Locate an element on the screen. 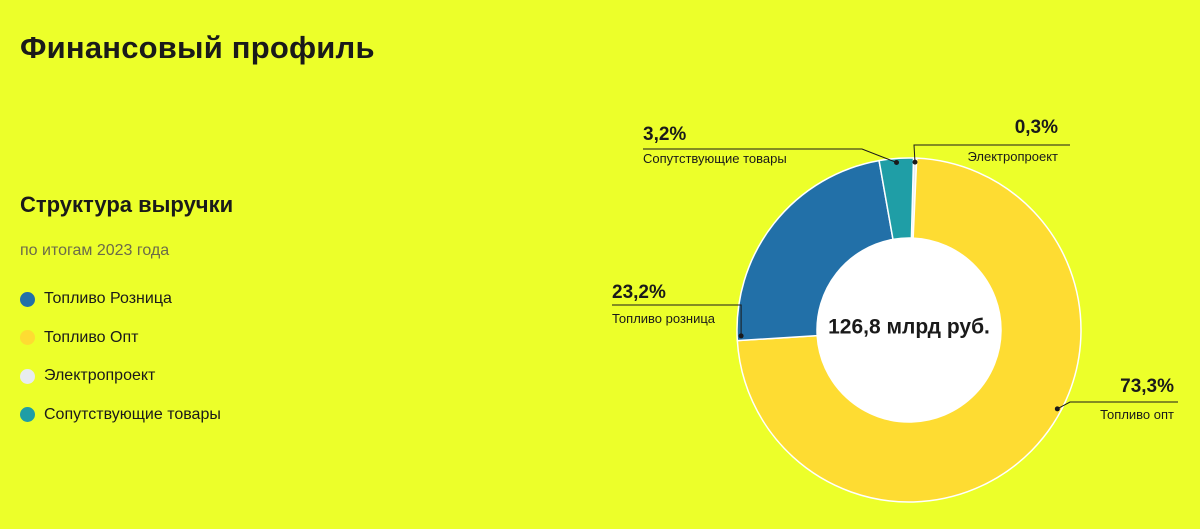 The width and height of the screenshot is (1200, 529). slice-name-label: Сопутствующие товары is located at coordinates (715, 158).